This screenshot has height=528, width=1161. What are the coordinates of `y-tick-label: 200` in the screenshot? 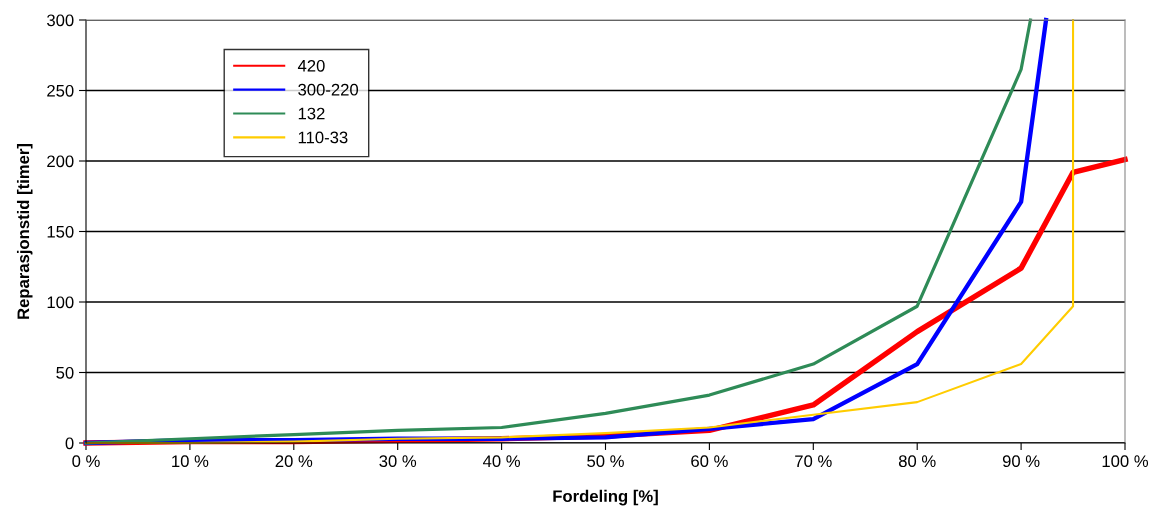 It's located at (60, 161).